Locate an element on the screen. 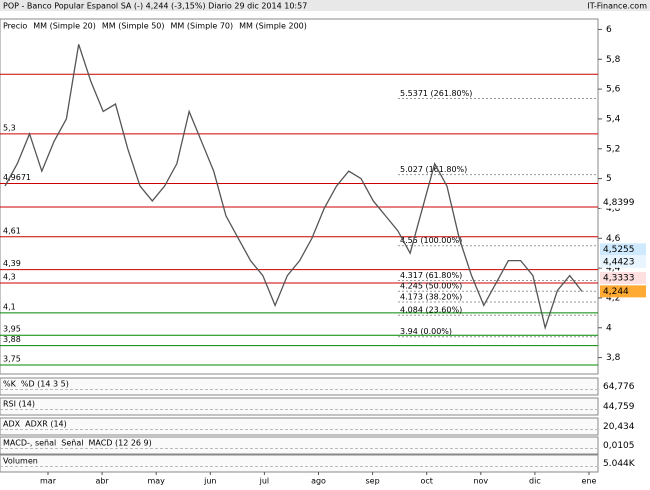  indicator-label: ADX is located at coordinates (12, 424).